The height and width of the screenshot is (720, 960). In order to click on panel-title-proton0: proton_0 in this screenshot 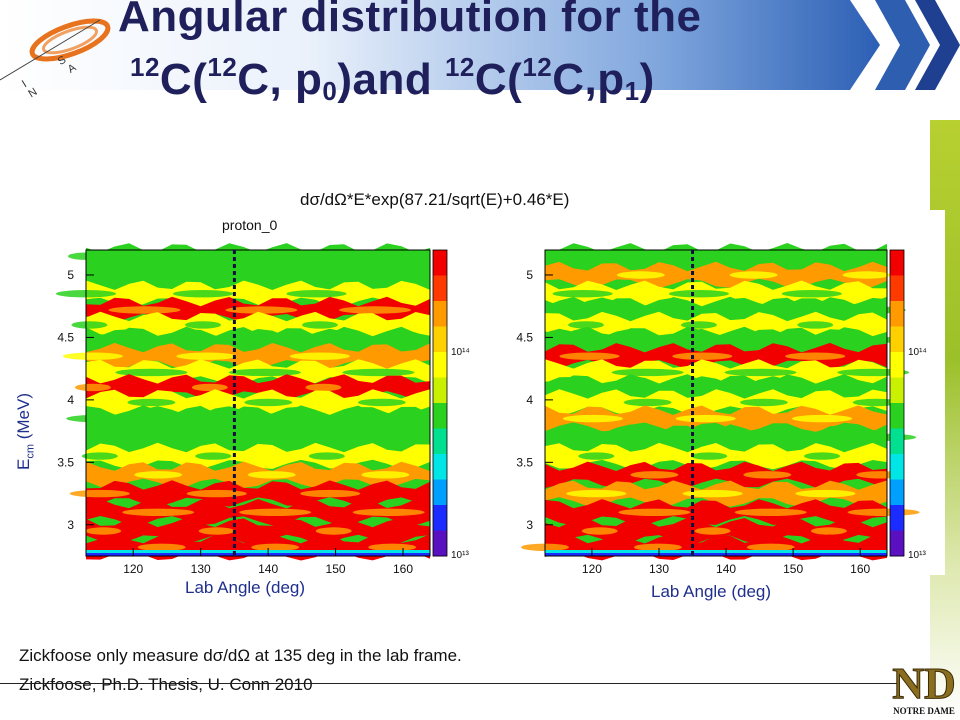, I will do `click(250, 225)`.